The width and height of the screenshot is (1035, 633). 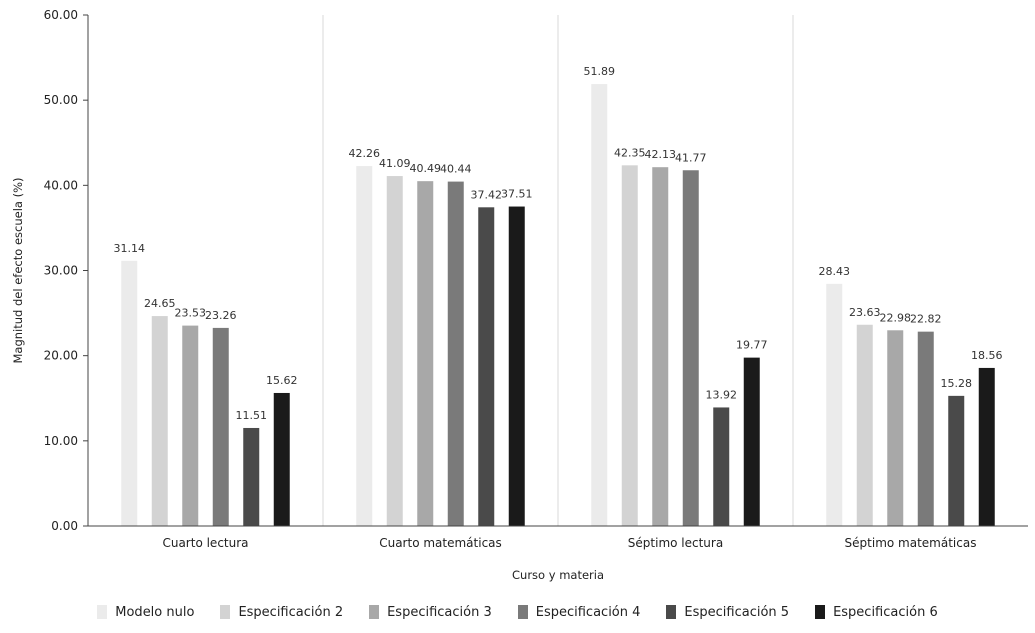 What do you see at coordinates (252, 415) in the screenshot?
I see `data-label: 11.51` at bounding box center [252, 415].